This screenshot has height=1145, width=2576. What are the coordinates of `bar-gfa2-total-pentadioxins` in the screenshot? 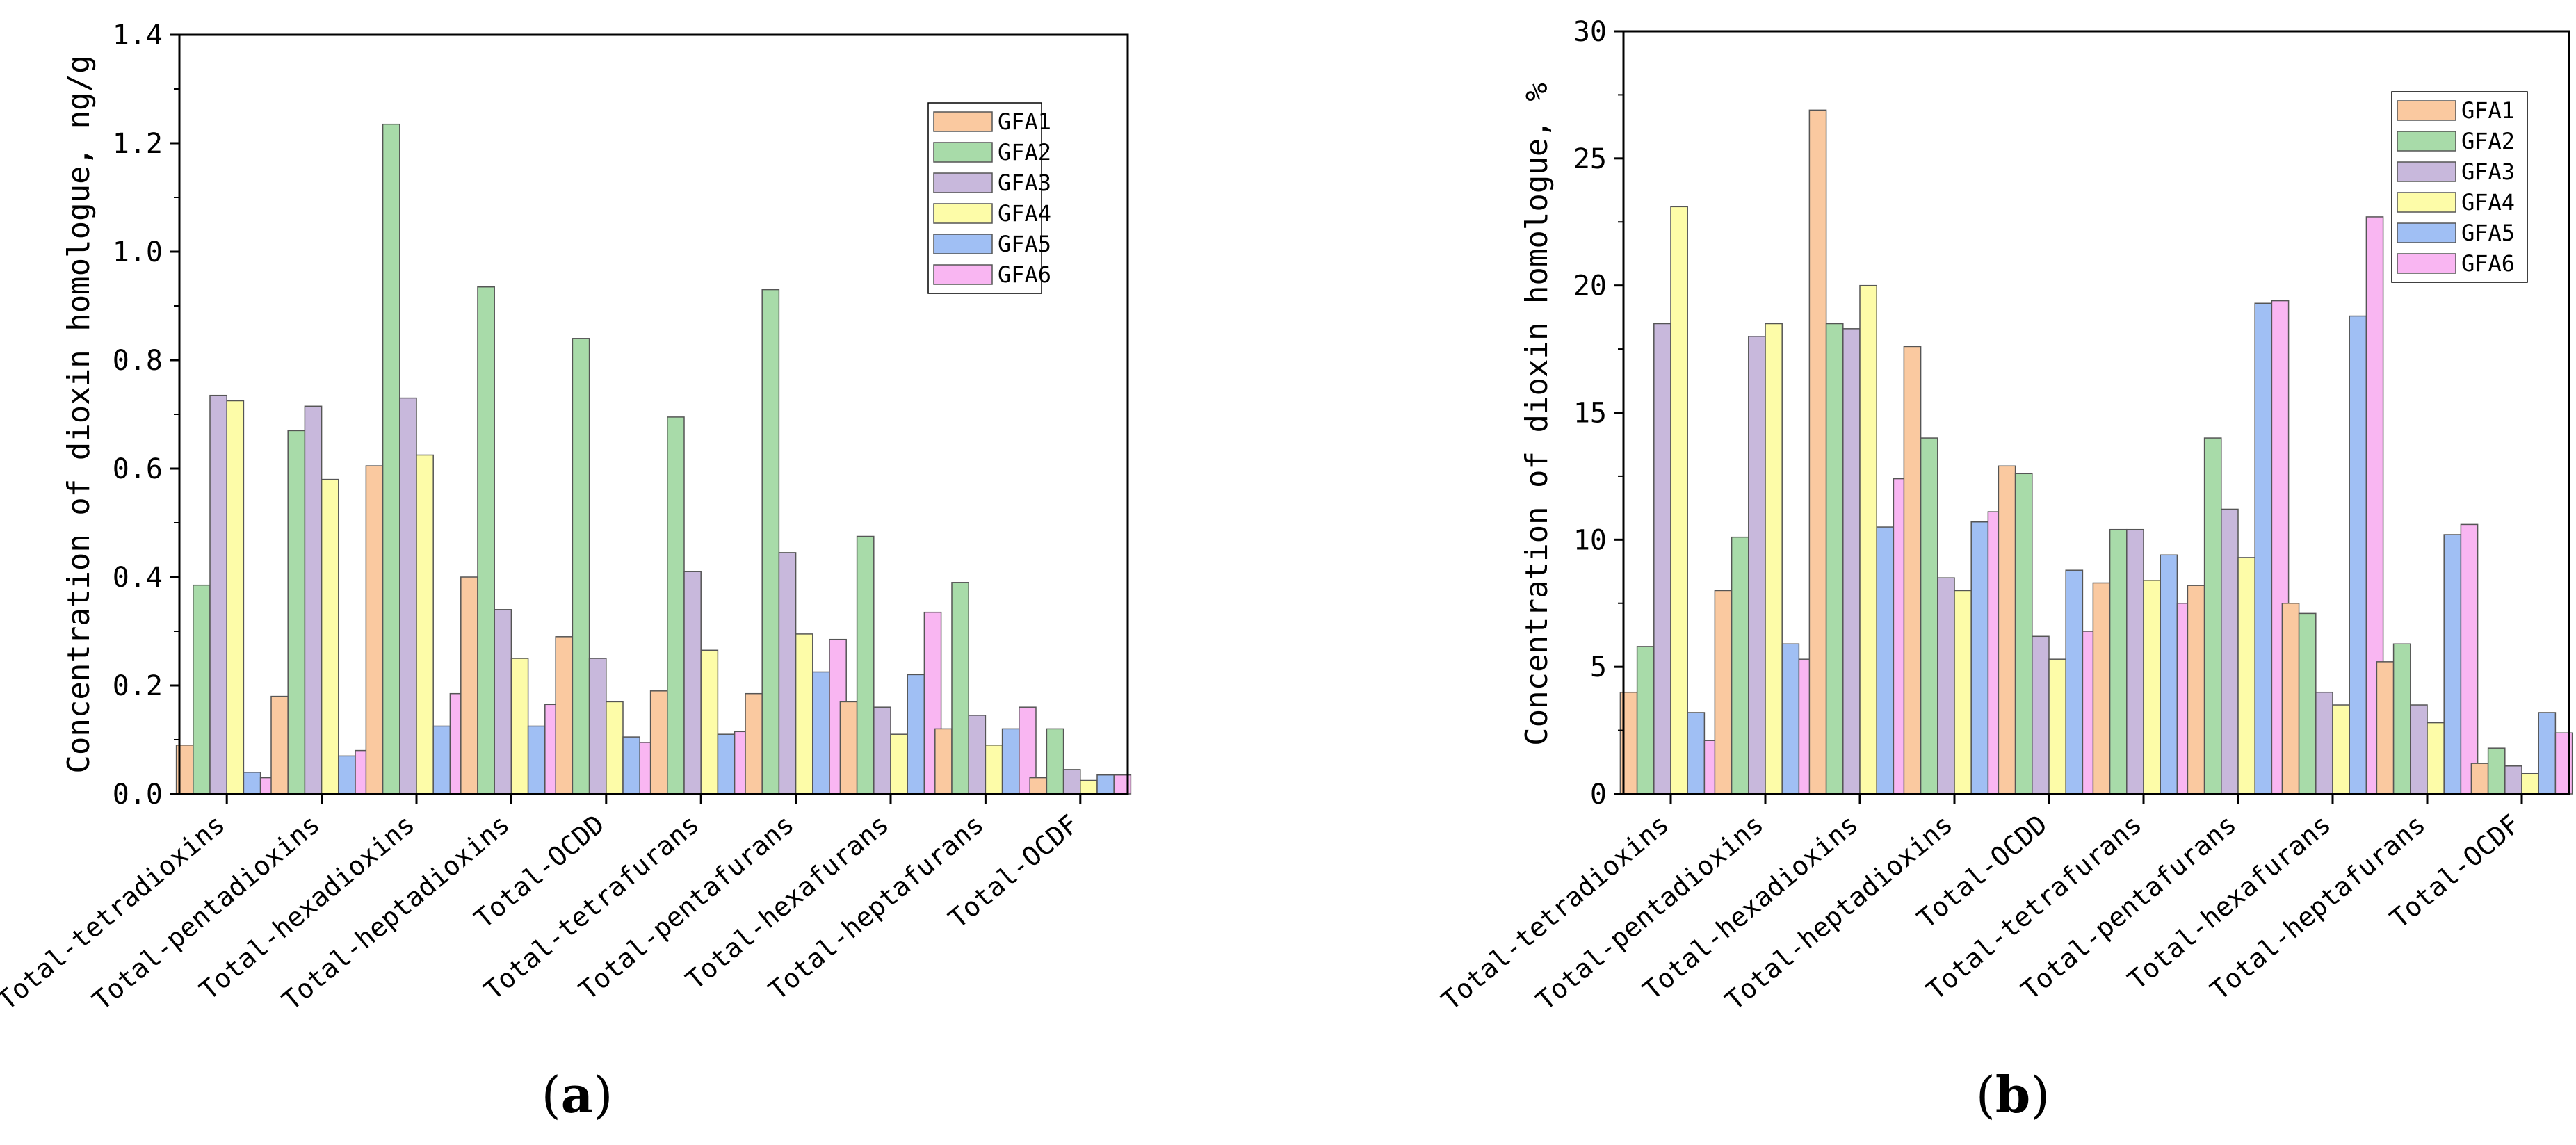 It's located at (296, 612).